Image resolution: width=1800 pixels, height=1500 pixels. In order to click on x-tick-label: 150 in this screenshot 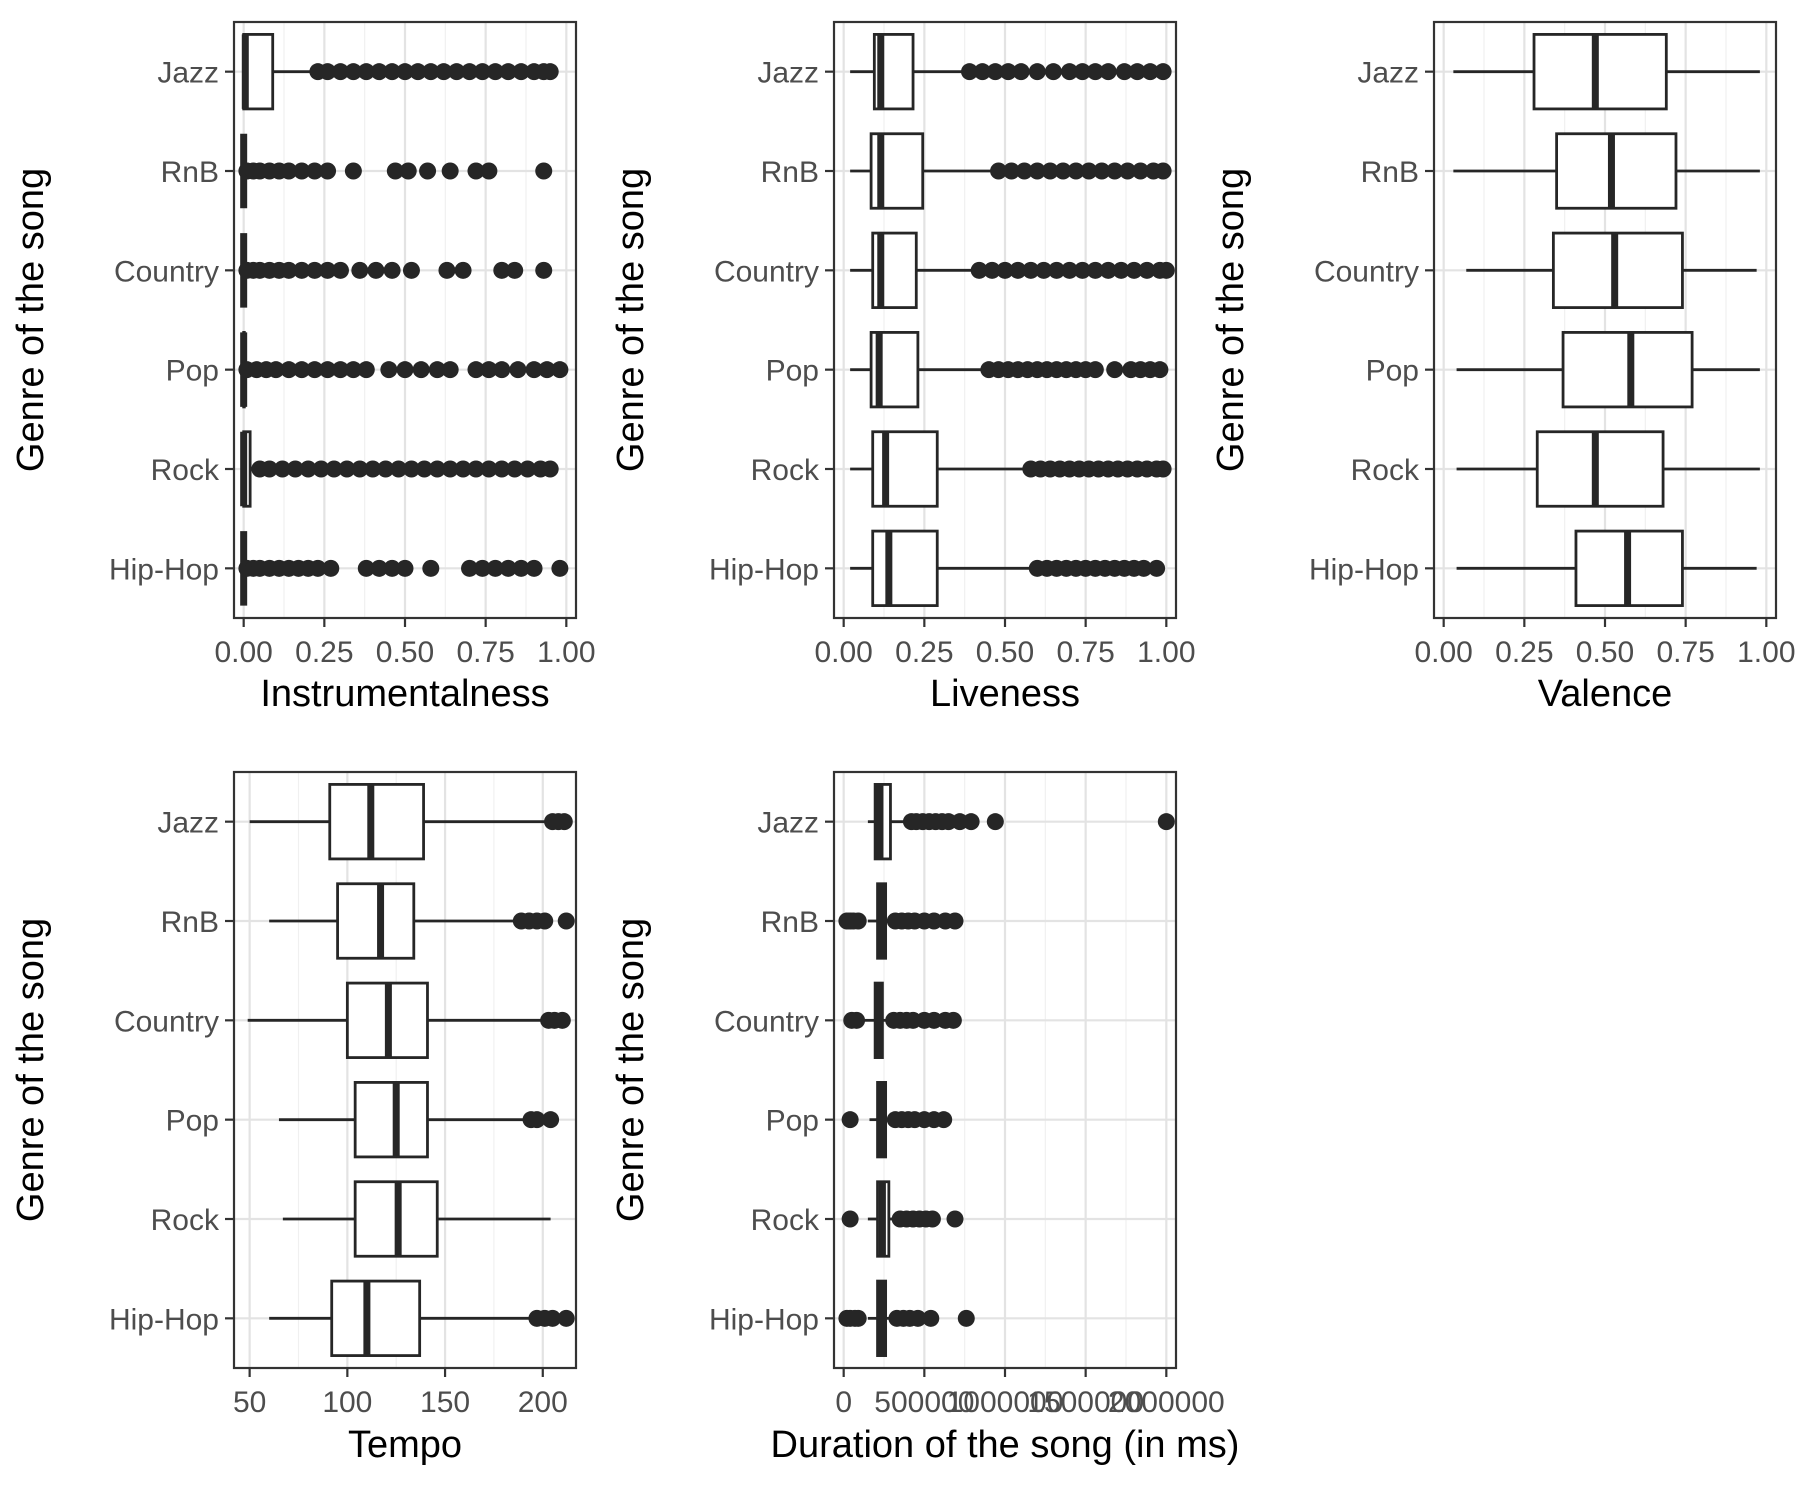, I will do `click(445, 1402)`.